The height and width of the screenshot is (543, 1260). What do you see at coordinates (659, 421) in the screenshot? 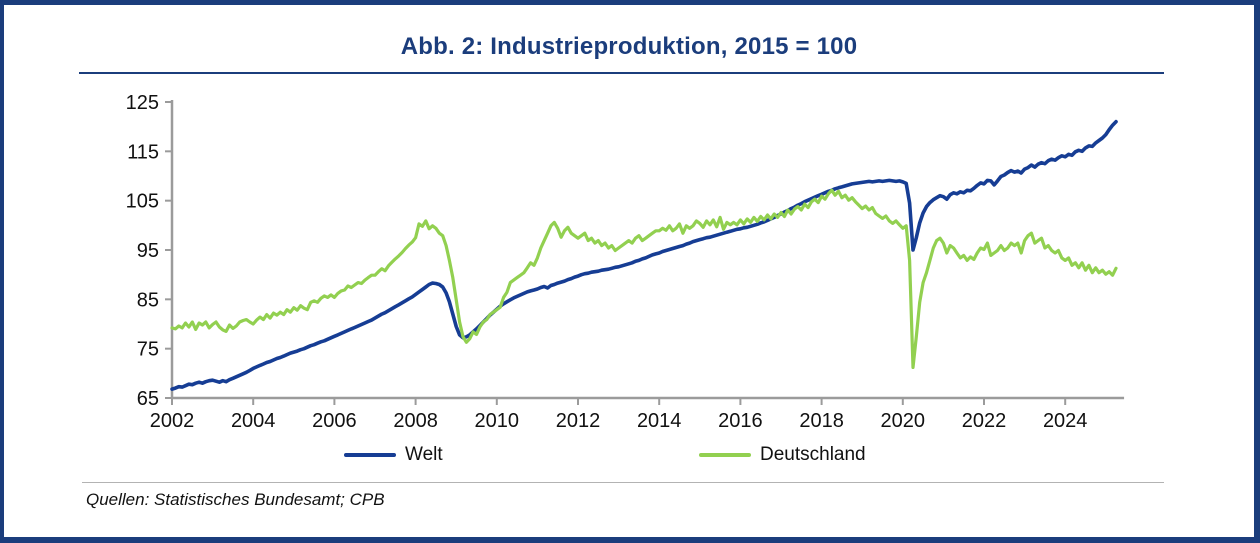
I see `x-tick-label: 2014` at bounding box center [659, 421].